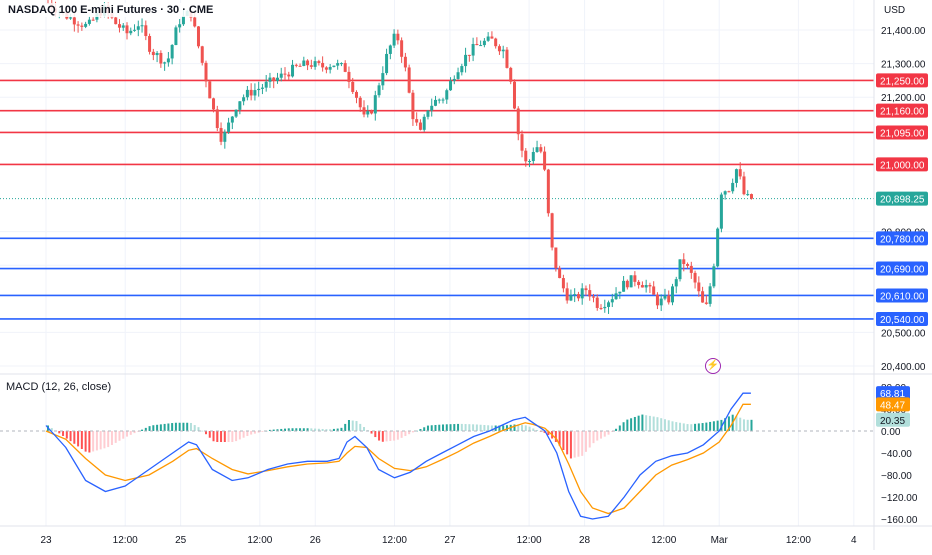  Describe the element at coordinates (902, 112) in the screenshot. I see `resistance-level-label: 21,160.00` at that location.